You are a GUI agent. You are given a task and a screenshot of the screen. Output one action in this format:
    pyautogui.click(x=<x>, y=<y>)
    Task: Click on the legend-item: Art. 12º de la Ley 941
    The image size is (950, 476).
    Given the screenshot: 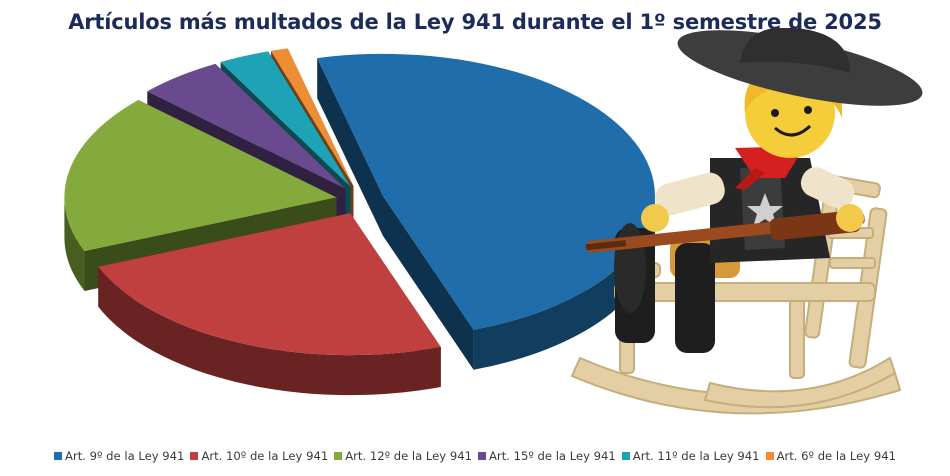 What is the action you would take?
    pyautogui.click(x=403, y=456)
    